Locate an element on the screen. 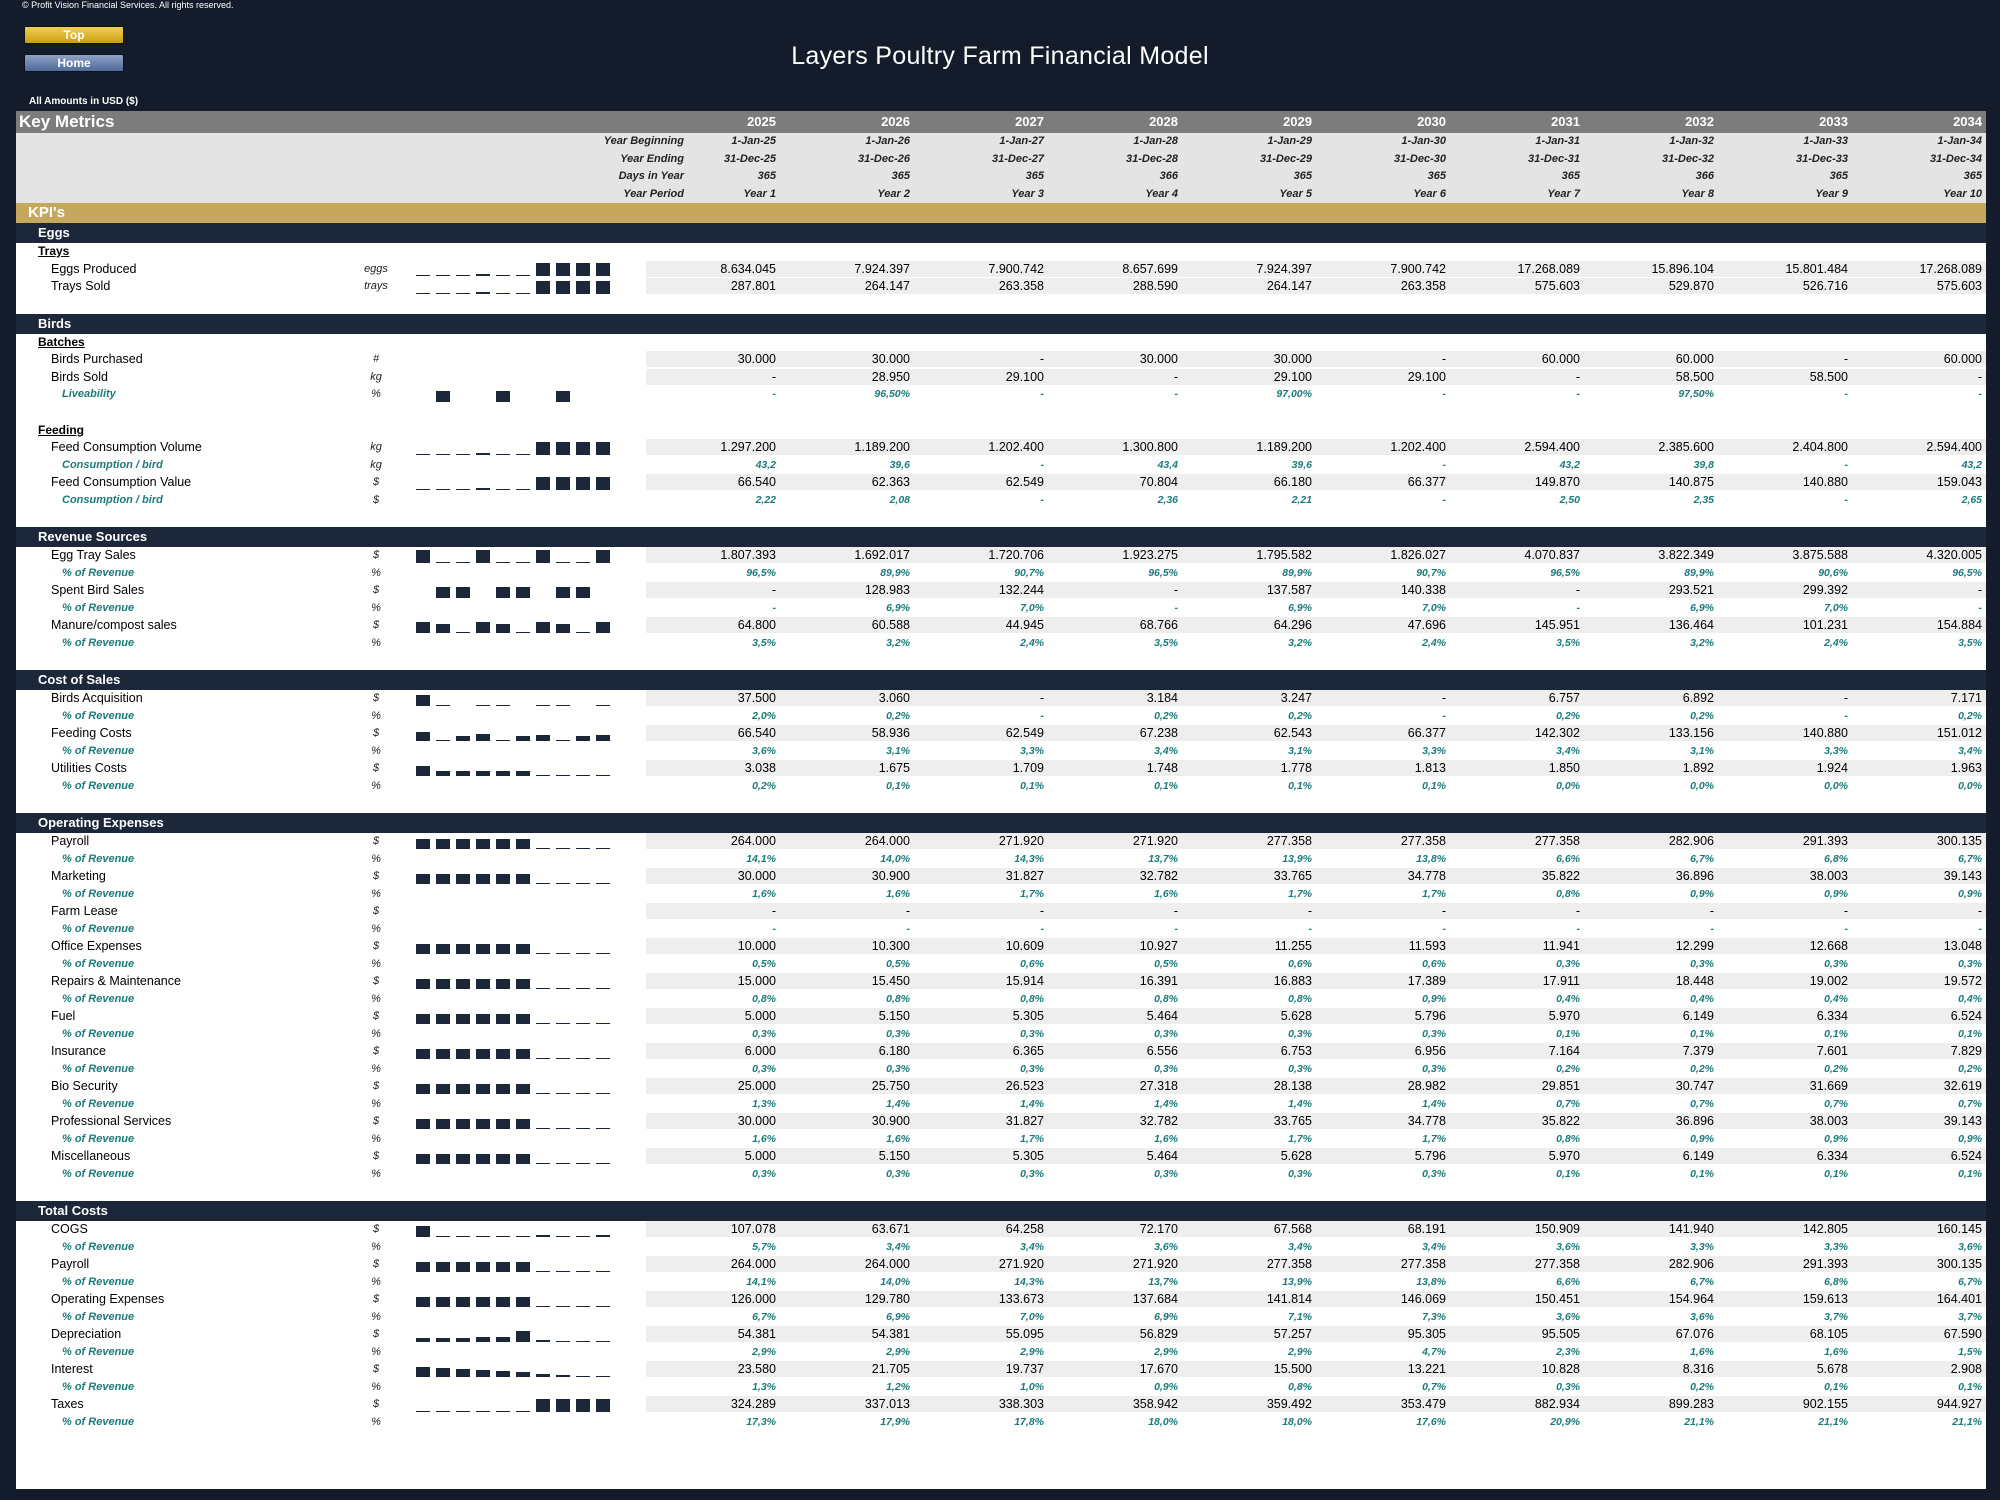 The width and height of the screenshot is (2000, 1500). value-cell: 13,9% is located at coordinates (1297, 858).